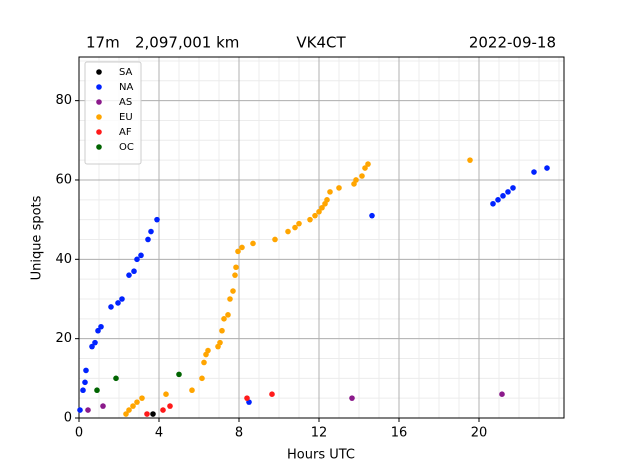 Image resolution: width=627 pixels, height=470 pixels. Describe the element at coordinates (125, 102) in the screenshot. I see `legend-label: AS` at that location.